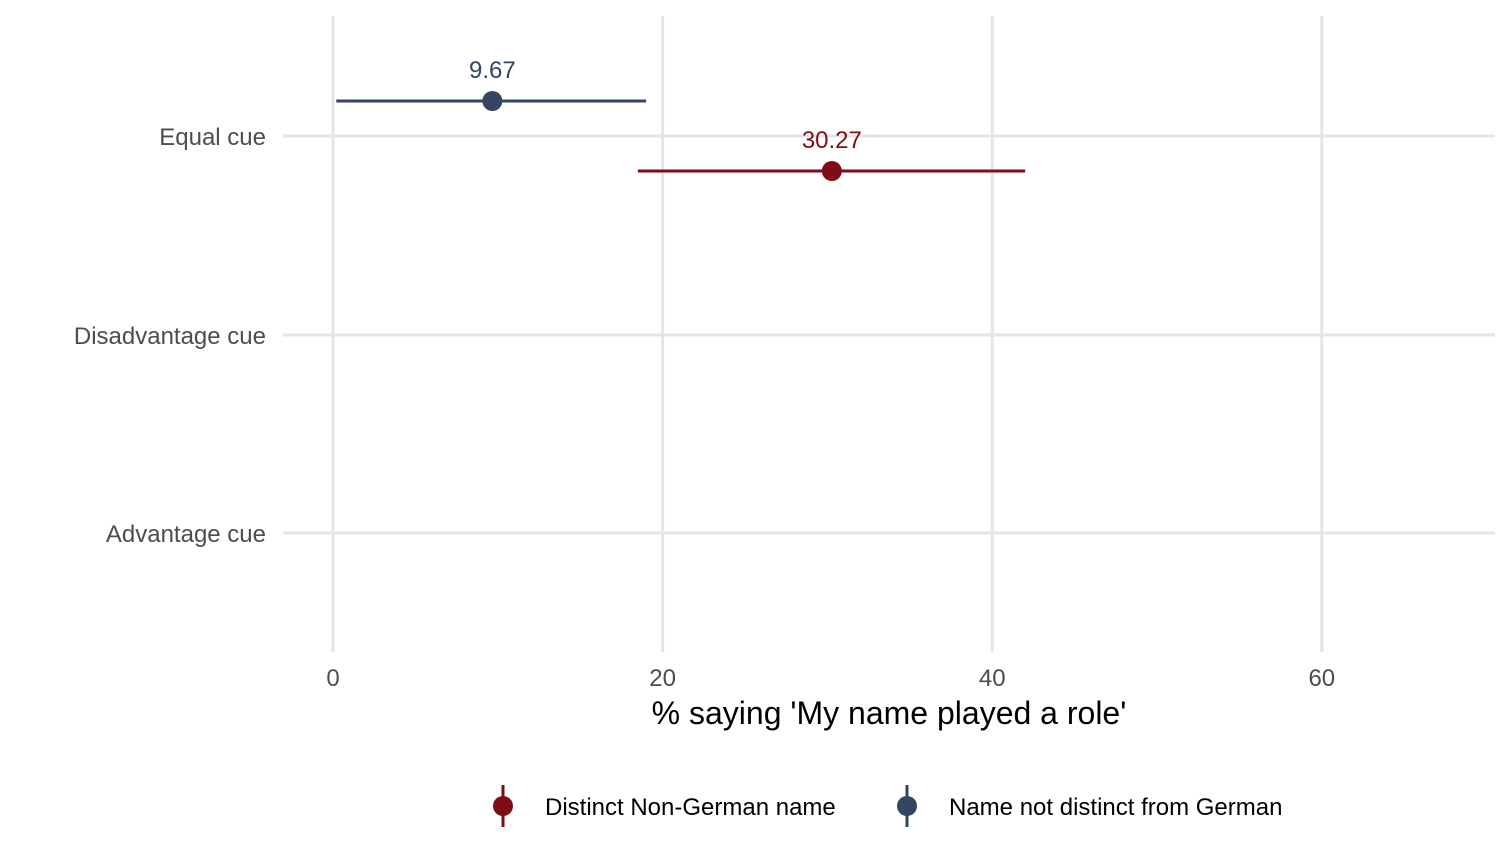 The height and width of the screenshot is (864, 1512). Describe the element at coordinates (992, 678) in the screenshot. I see `x-tick-label: 40` at that location.